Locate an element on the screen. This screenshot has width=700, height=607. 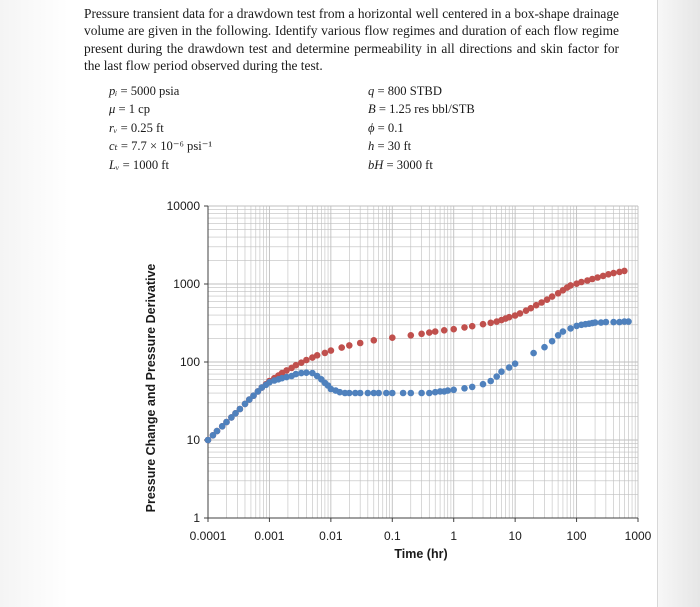
given-flow-rate: q = 800 STBD is located at coordinates (405, 91).